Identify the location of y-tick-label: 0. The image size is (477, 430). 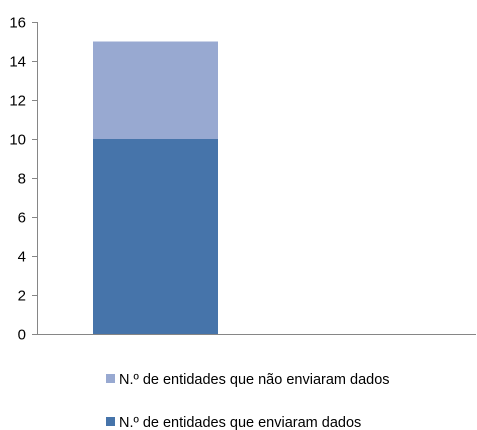
(22, 335).